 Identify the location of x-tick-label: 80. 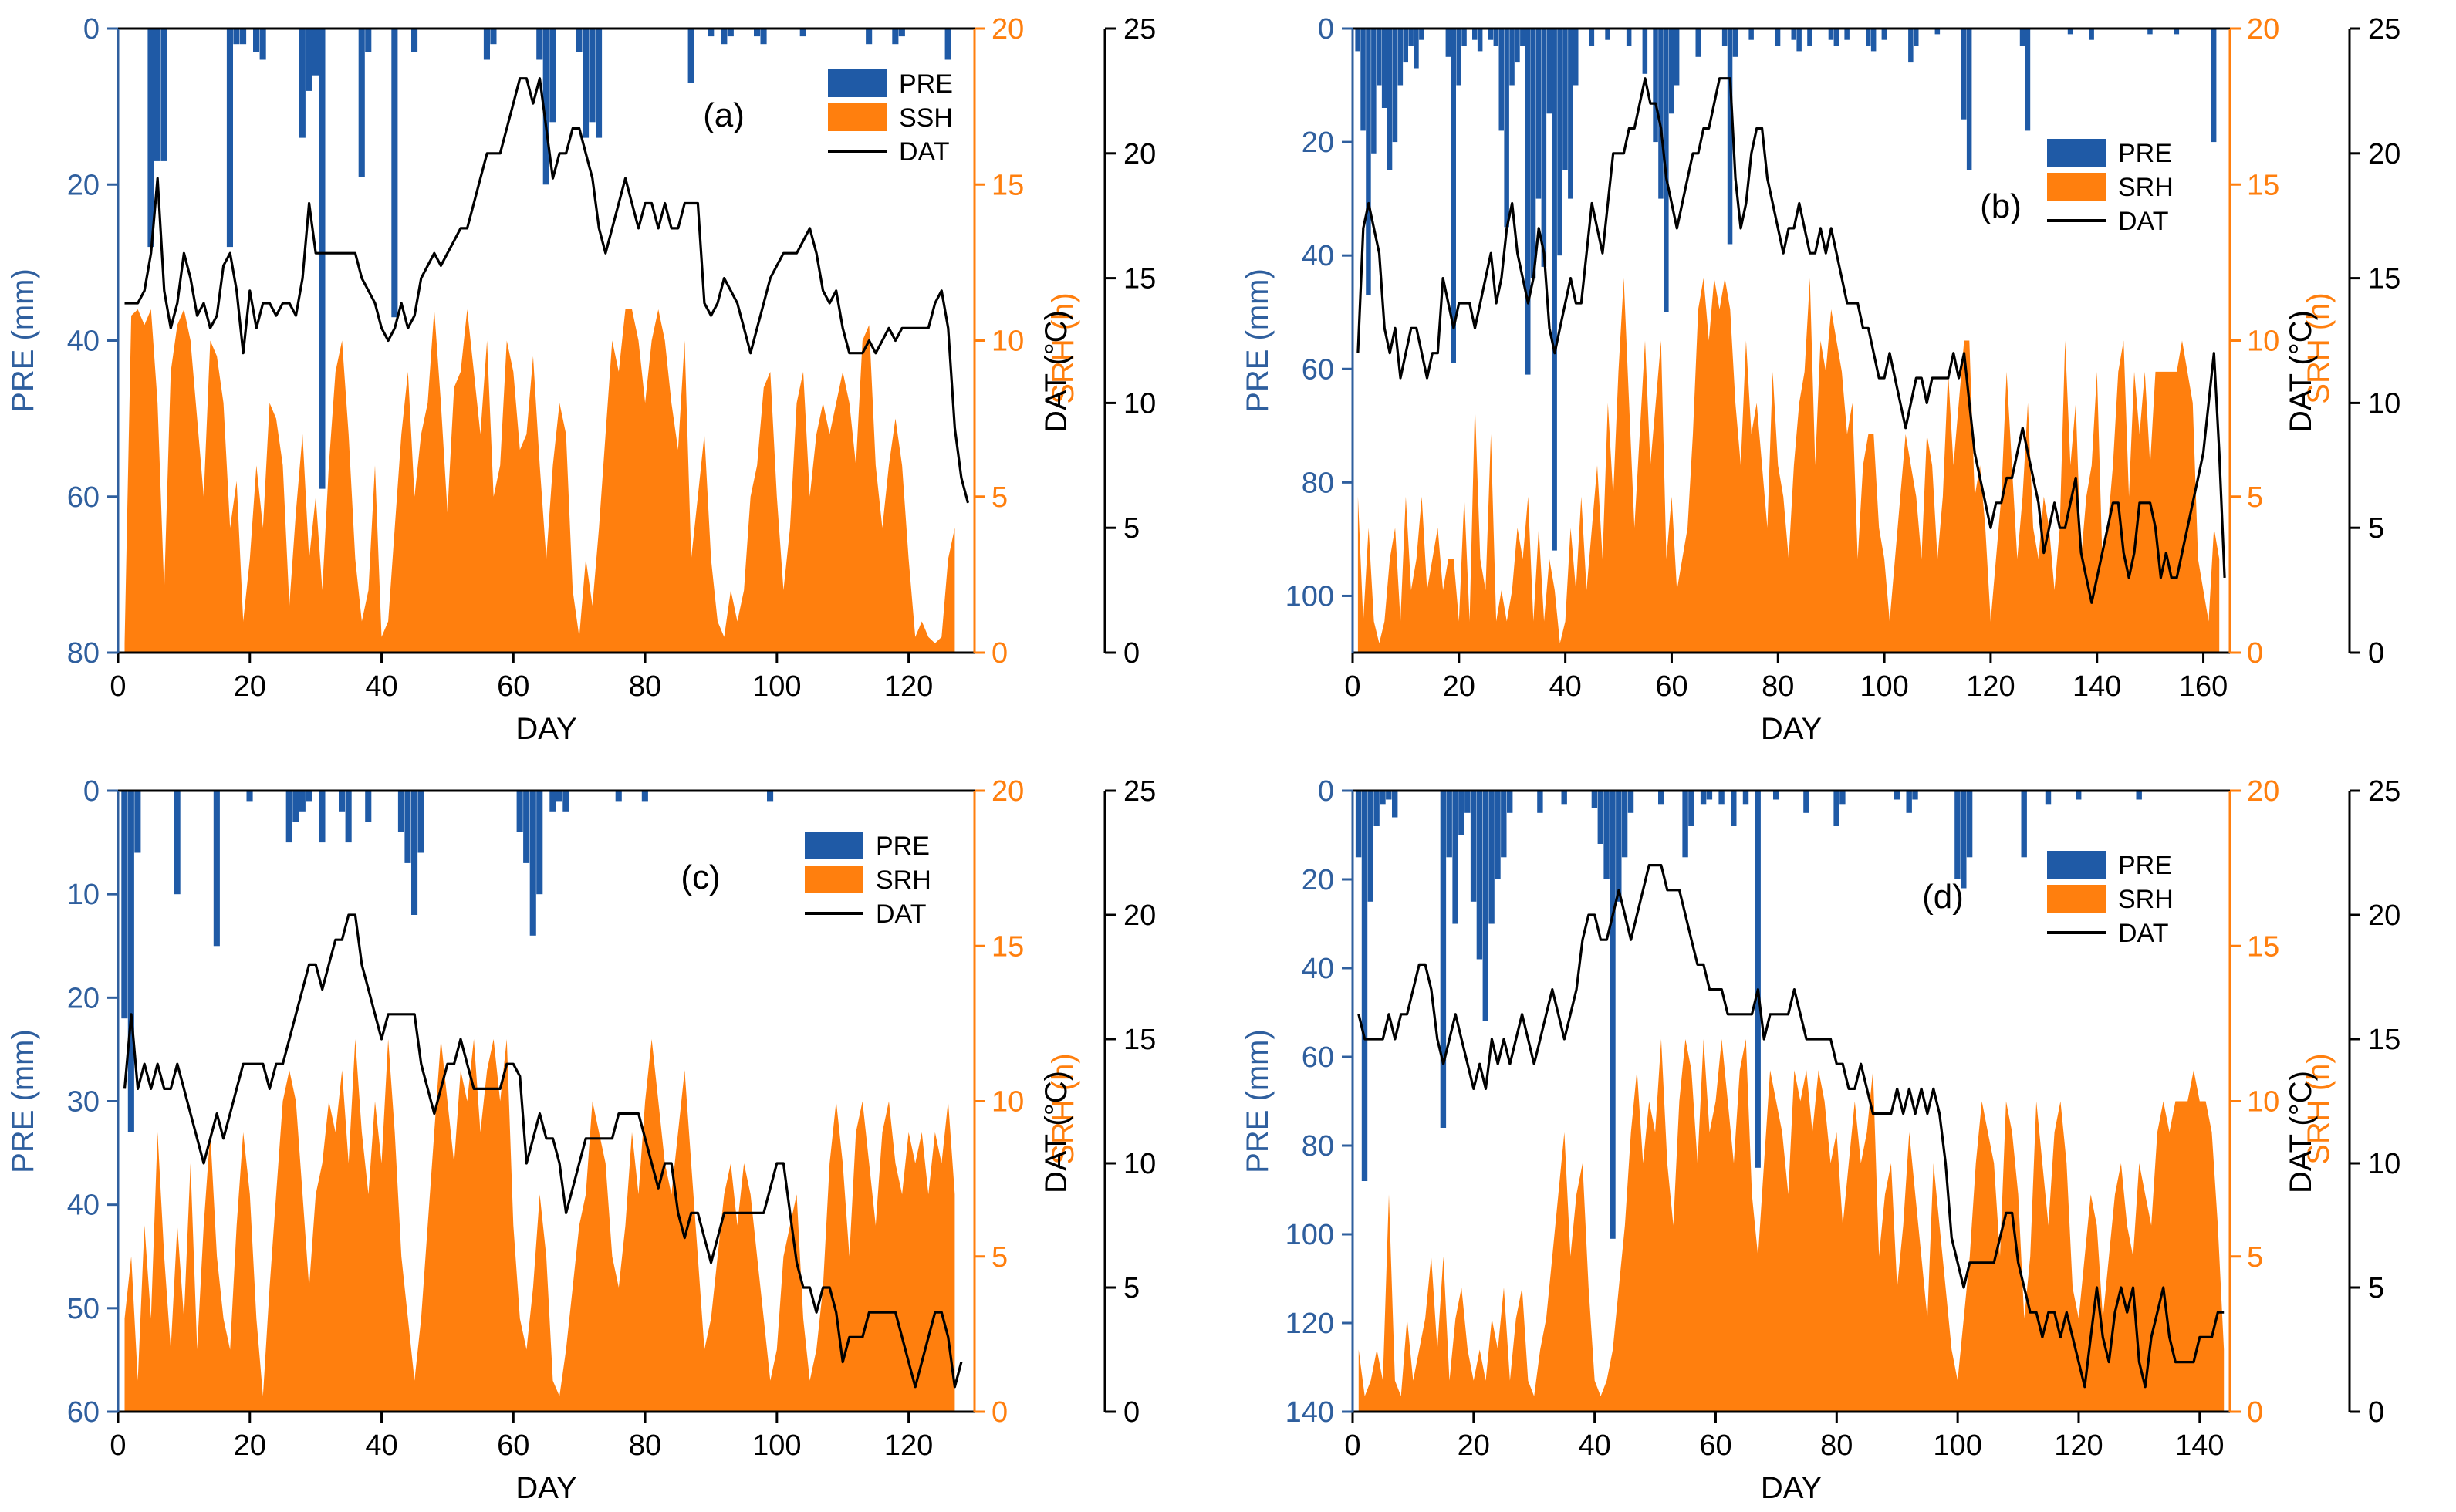
(645, 686).